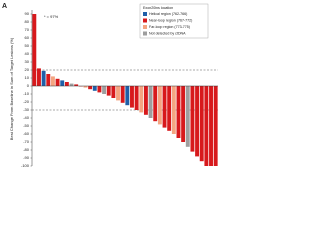  What do you see at coordinates (26, 93) in the screenshot?
I see `y-tick-label: -10` at bounding box center [26, 93].